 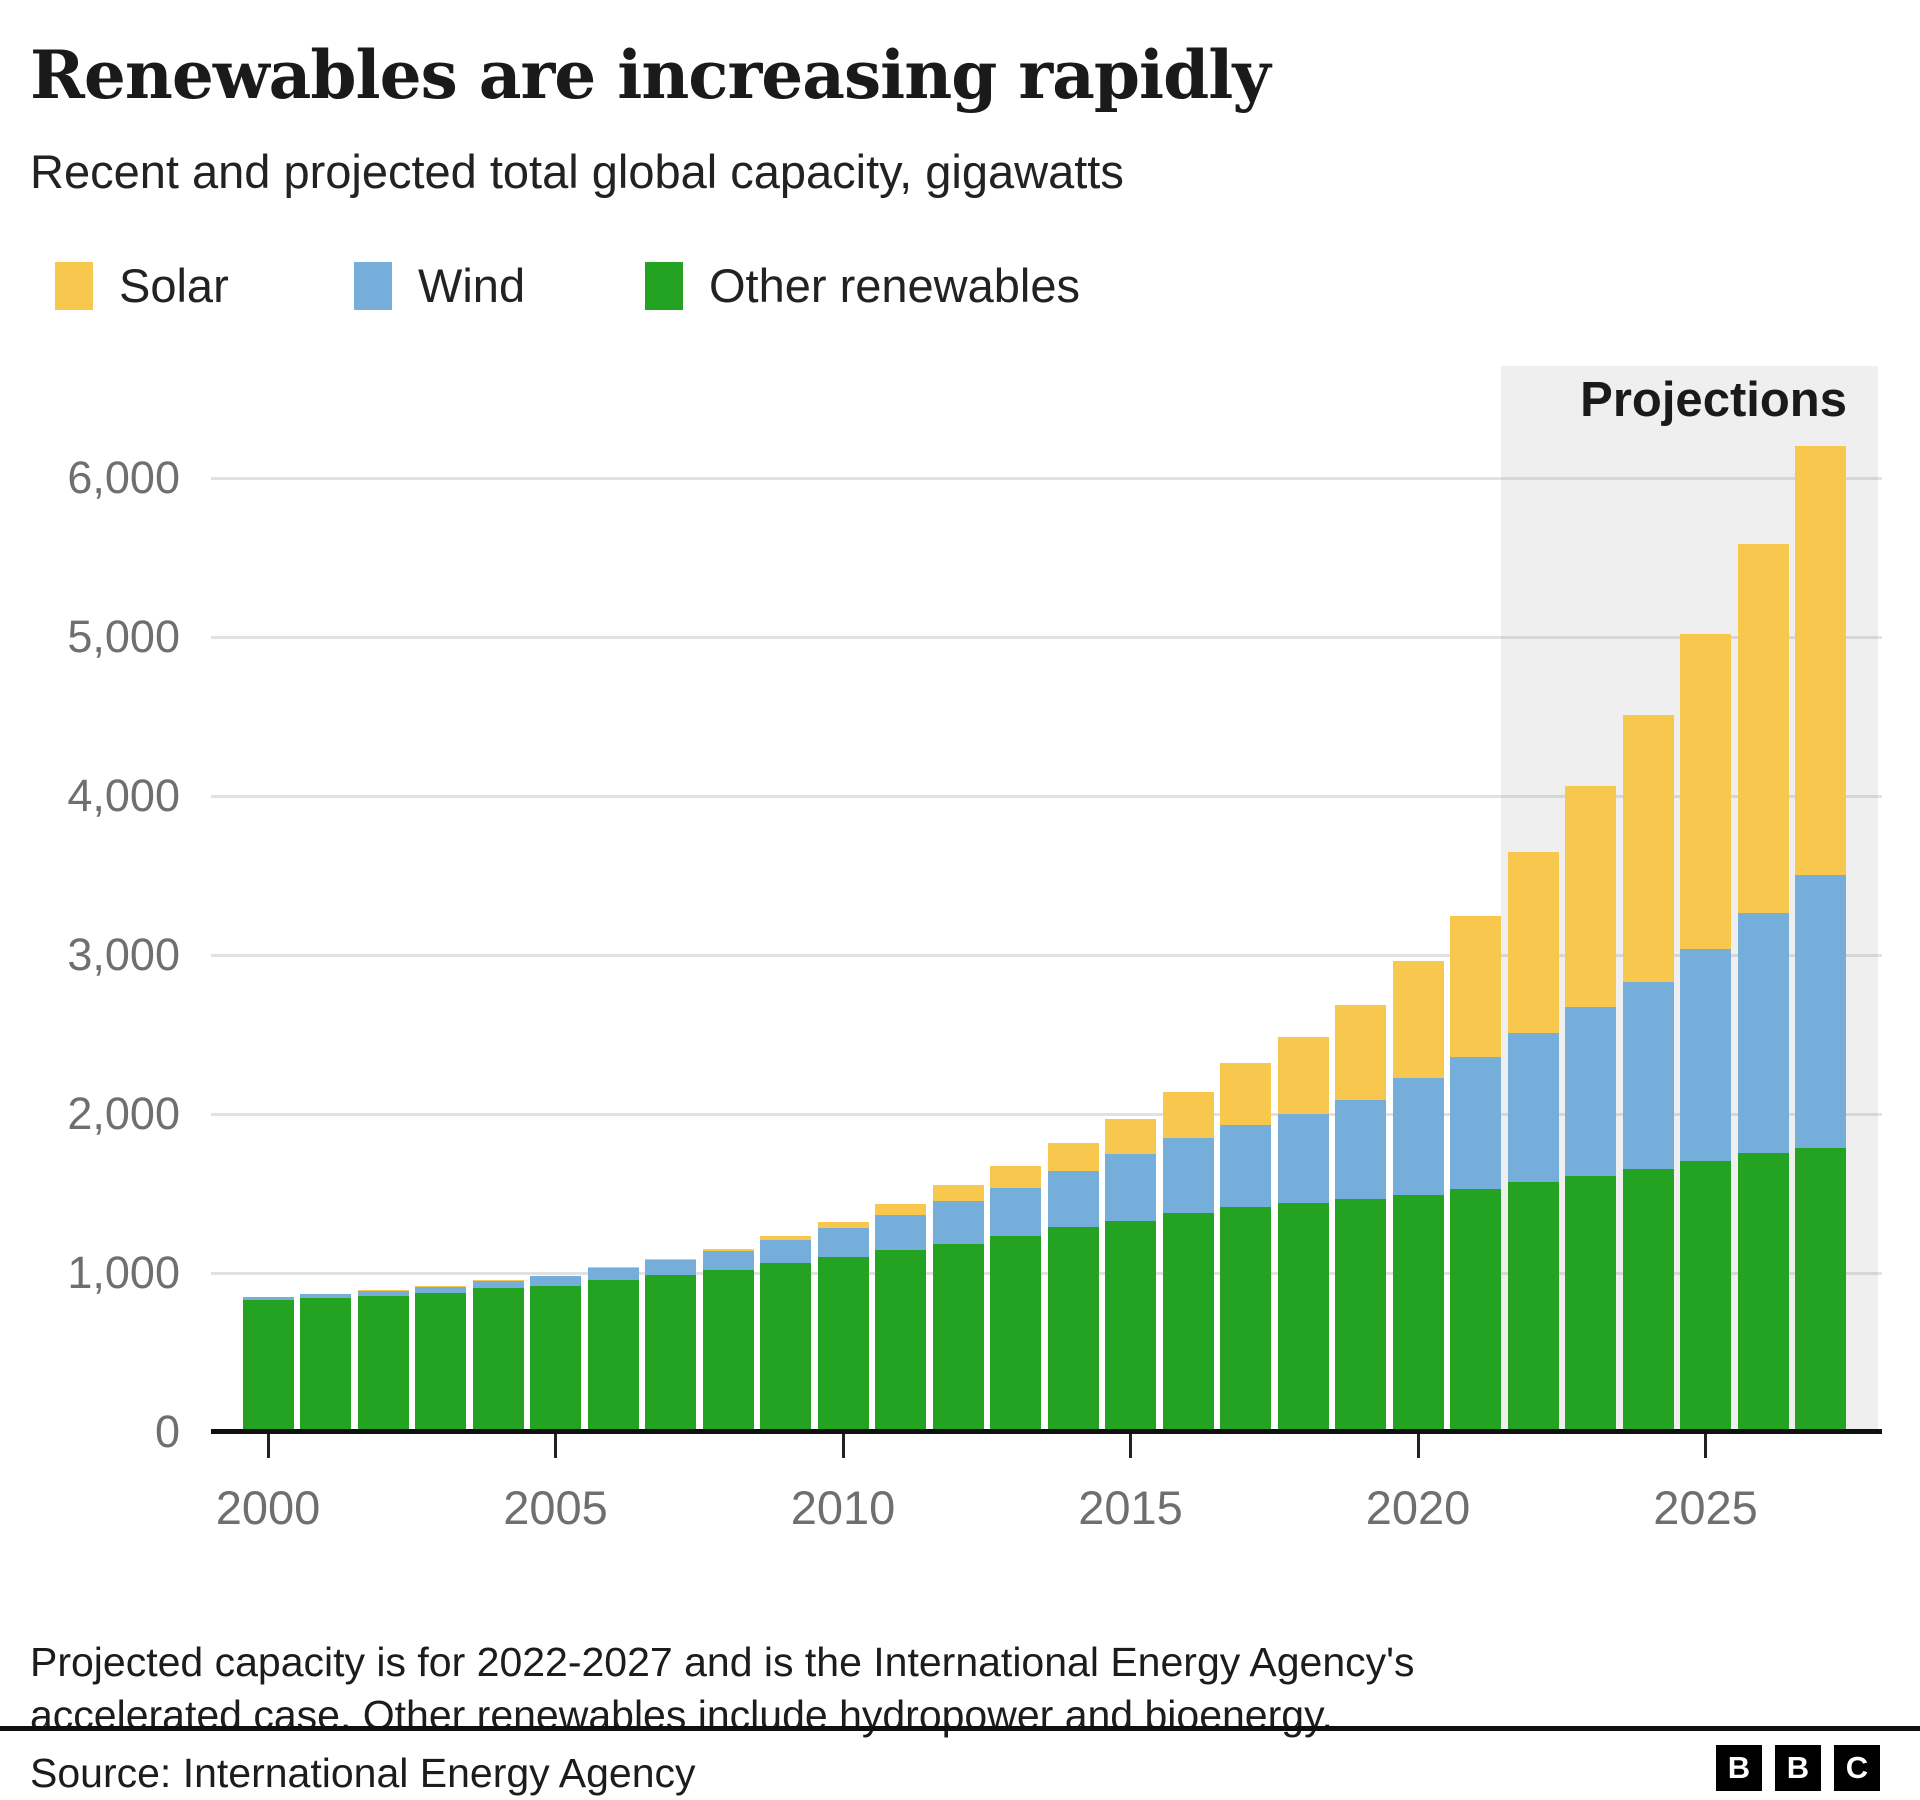 I want to click on bar-2012-wind, so click(x=958, y=1222).